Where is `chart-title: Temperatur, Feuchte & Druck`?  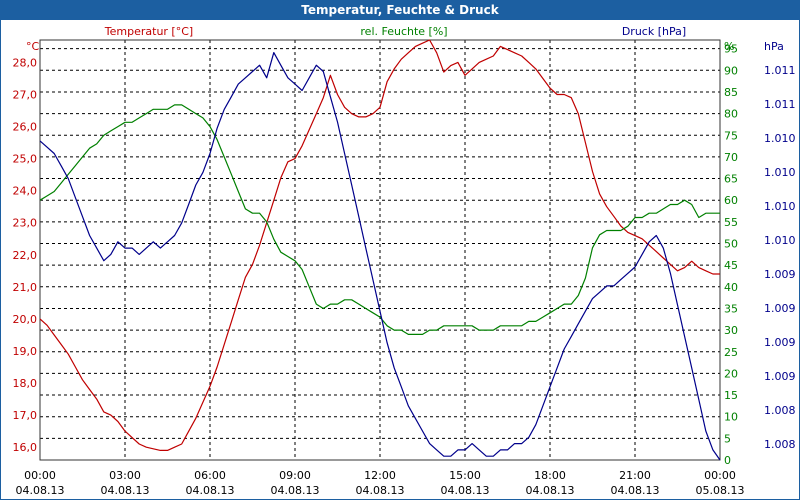
chart-title: Temperatur, Feuchte & Druck is located at coordinates (400, 10).